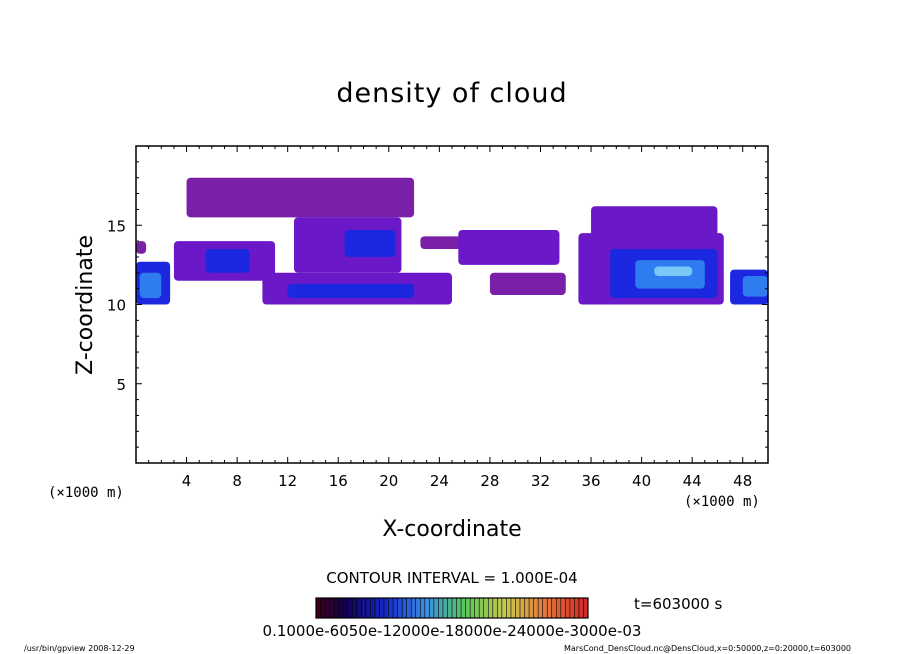 The image size is (904, 654). What do you see at coordinates (121, 385) in the screenshot?
I see `y-tick-label: 5` at bounding box center [121, 385].